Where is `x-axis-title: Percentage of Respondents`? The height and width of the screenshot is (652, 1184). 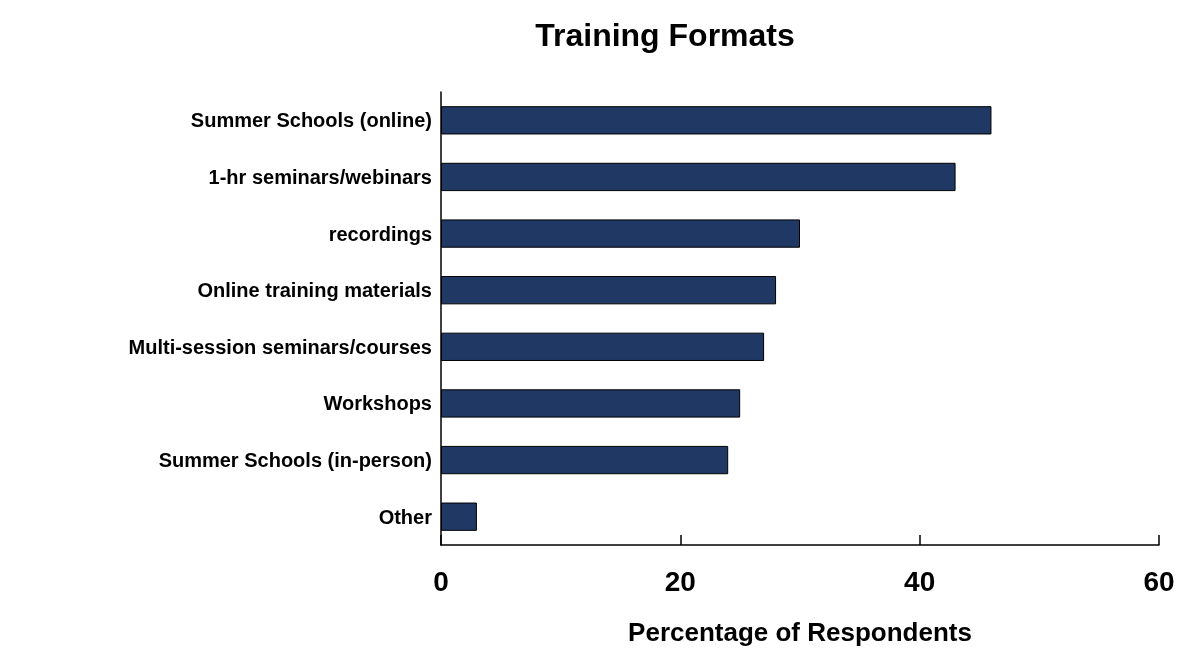
x-axis-title: Percentage of Respondents is located at coordinates (800, 632).